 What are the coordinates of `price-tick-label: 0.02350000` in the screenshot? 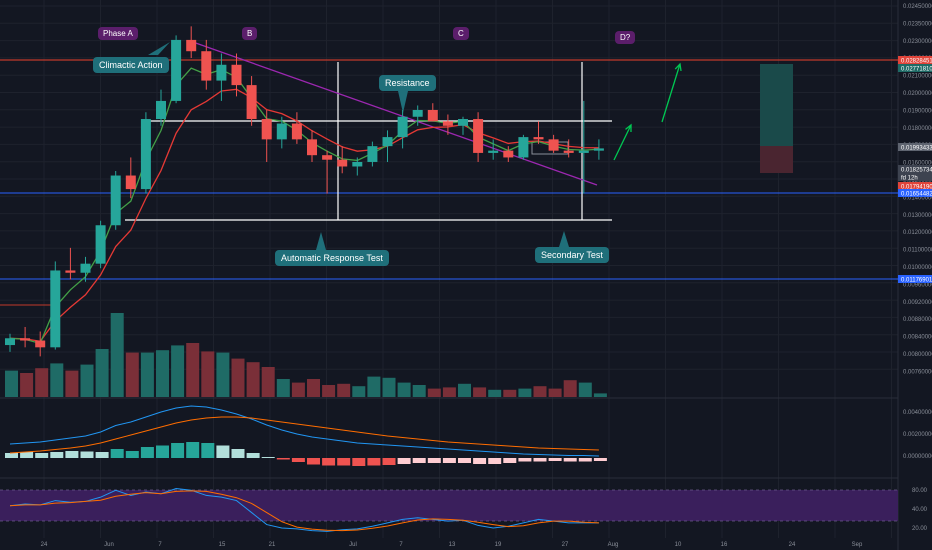 It's located at (917, 24).